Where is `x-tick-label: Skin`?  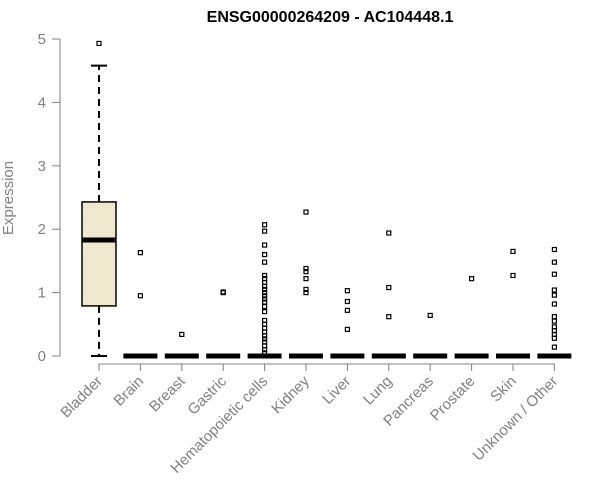
x-tick-label: Skin is located at coordinates (503, 389).